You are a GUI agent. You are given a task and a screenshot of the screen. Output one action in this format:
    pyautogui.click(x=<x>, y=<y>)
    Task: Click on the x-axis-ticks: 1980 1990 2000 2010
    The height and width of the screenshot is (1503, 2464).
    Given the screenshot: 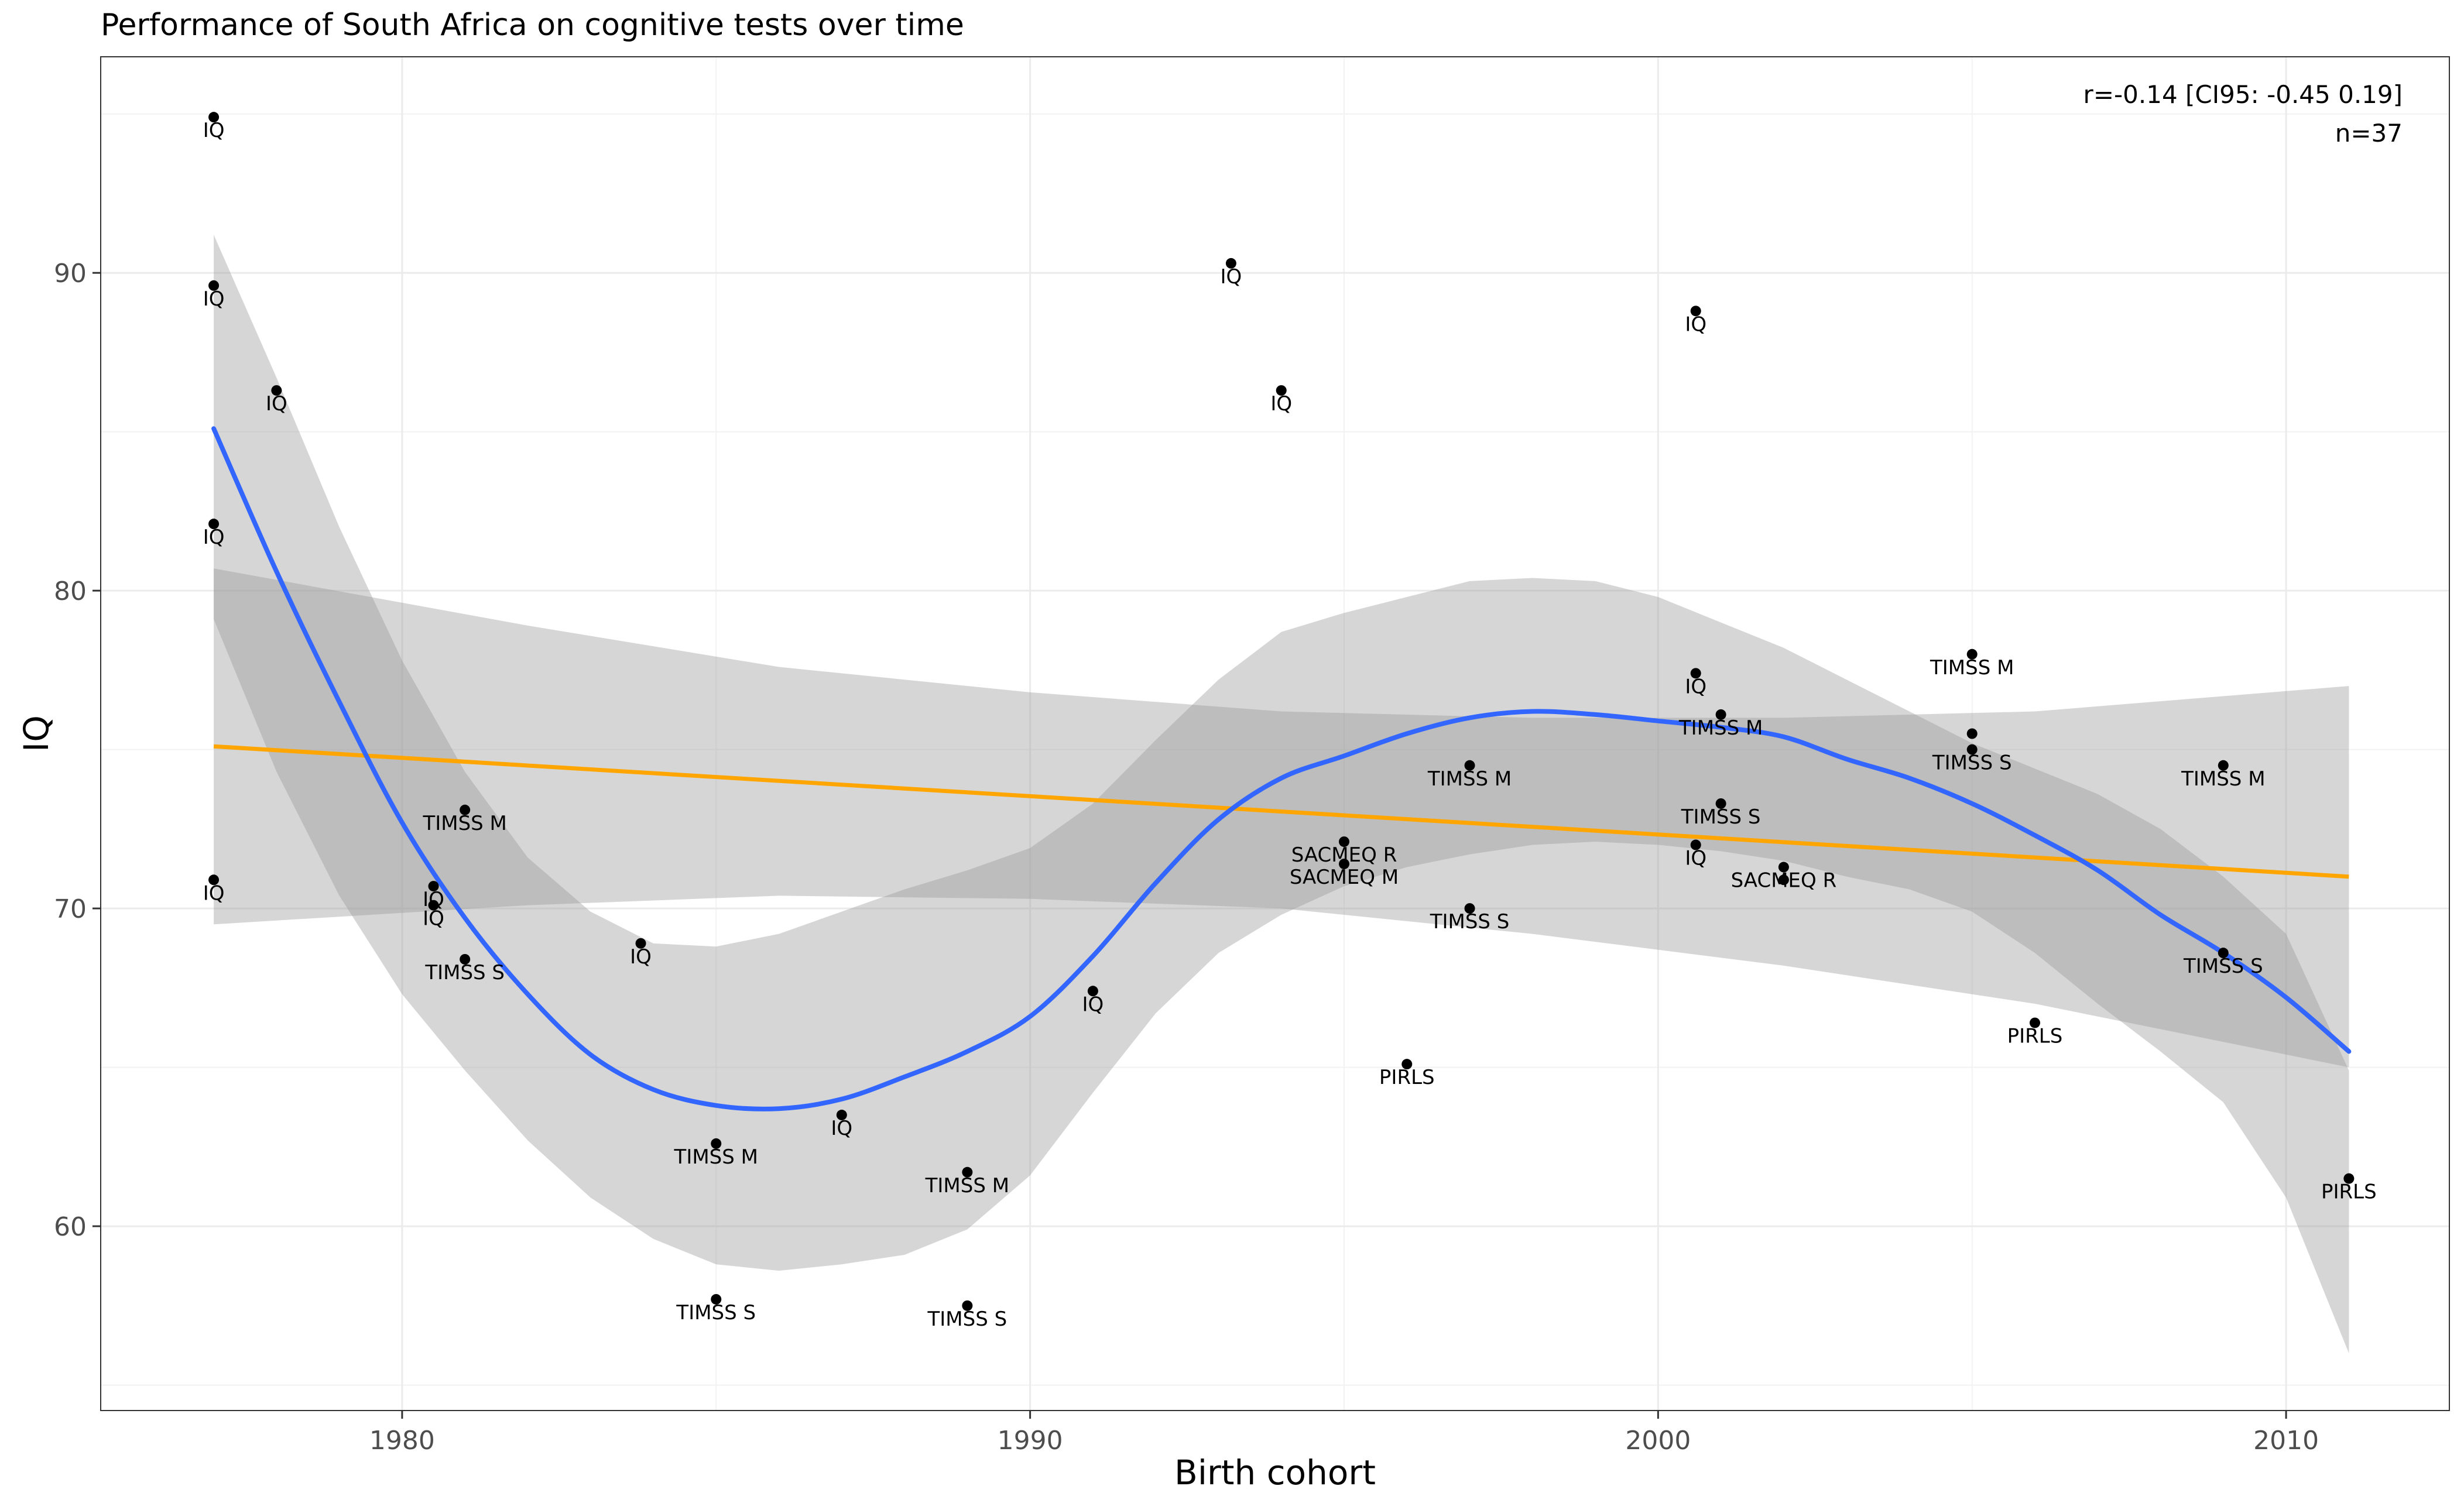 What is the action you would take?
    pyautogui.click(x=1344, y=1433)
    